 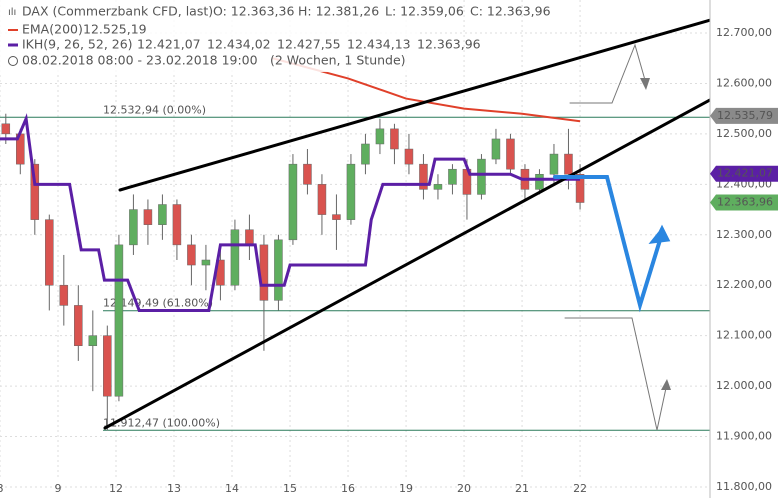 What do you see at coordinates (744, 32) in the screenshot?
I see `y-tick-label: 12.700,00` at bounding box center [744, 32].